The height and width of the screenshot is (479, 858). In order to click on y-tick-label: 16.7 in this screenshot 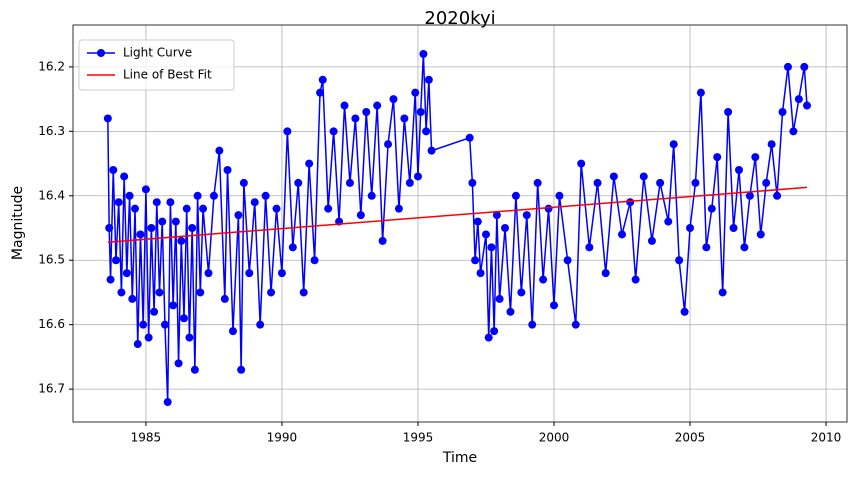, I will do `click(51, 389)`.